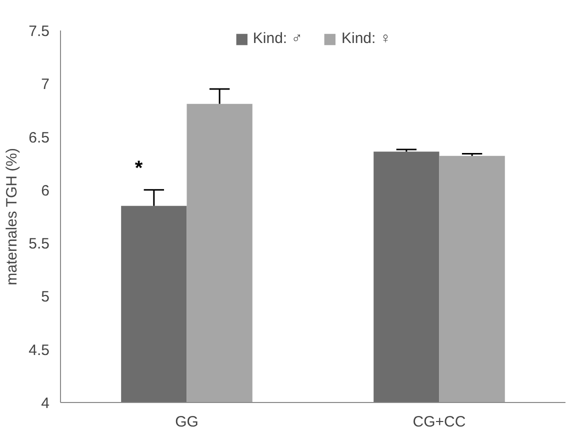 The image size is (585, 433). I want to click on y-tick-label: 6, so click(45, 191).